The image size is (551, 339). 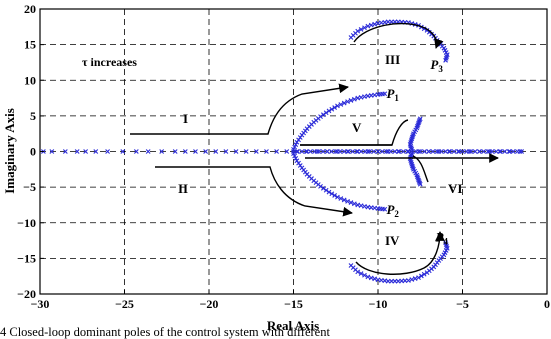 I want to click on x-tick-labels: −30 −25 −20 −15 −10 −5 0, so click(x=290, y=304).